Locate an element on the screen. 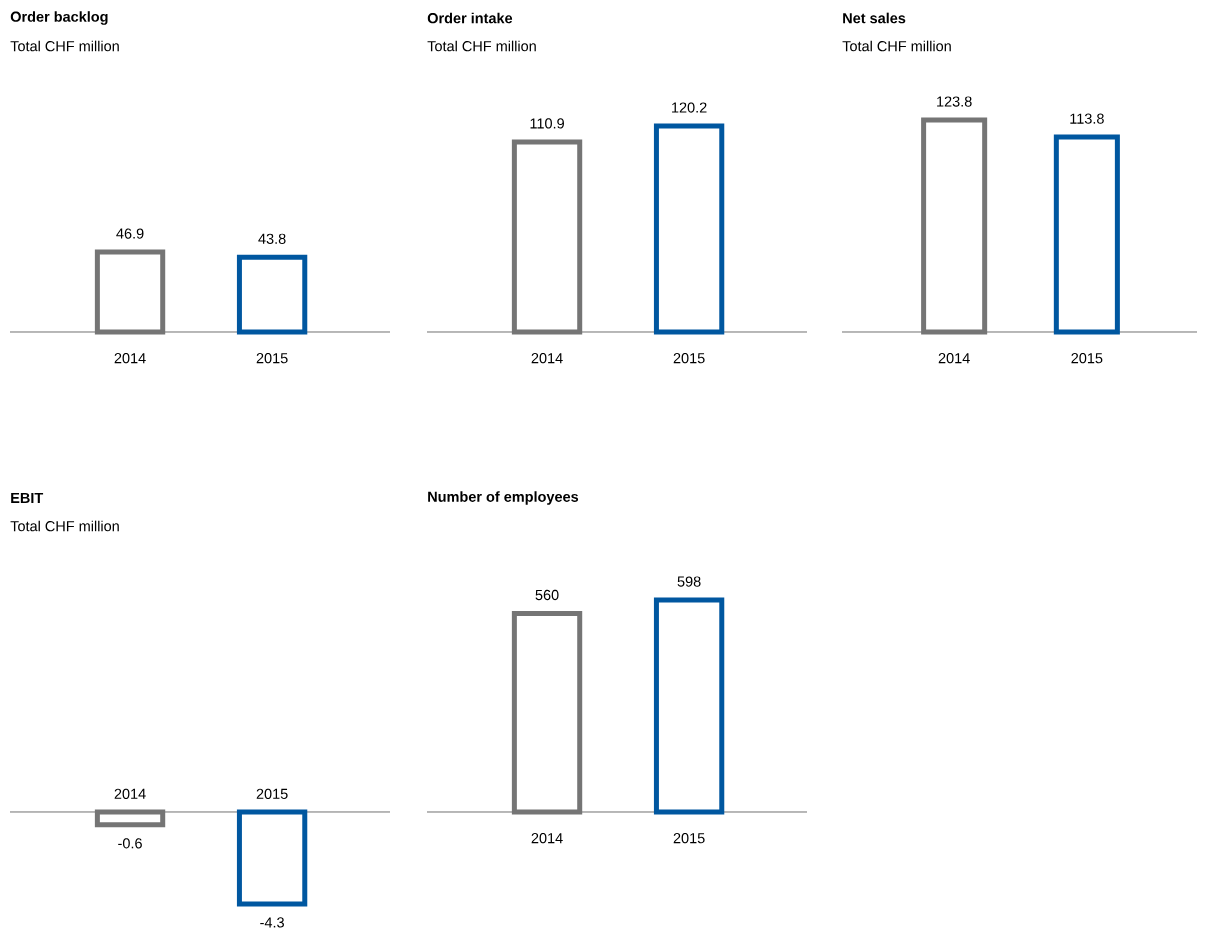 The image size is (1211, 939). data-label: 110.9 is located at coordinates (547, 123).